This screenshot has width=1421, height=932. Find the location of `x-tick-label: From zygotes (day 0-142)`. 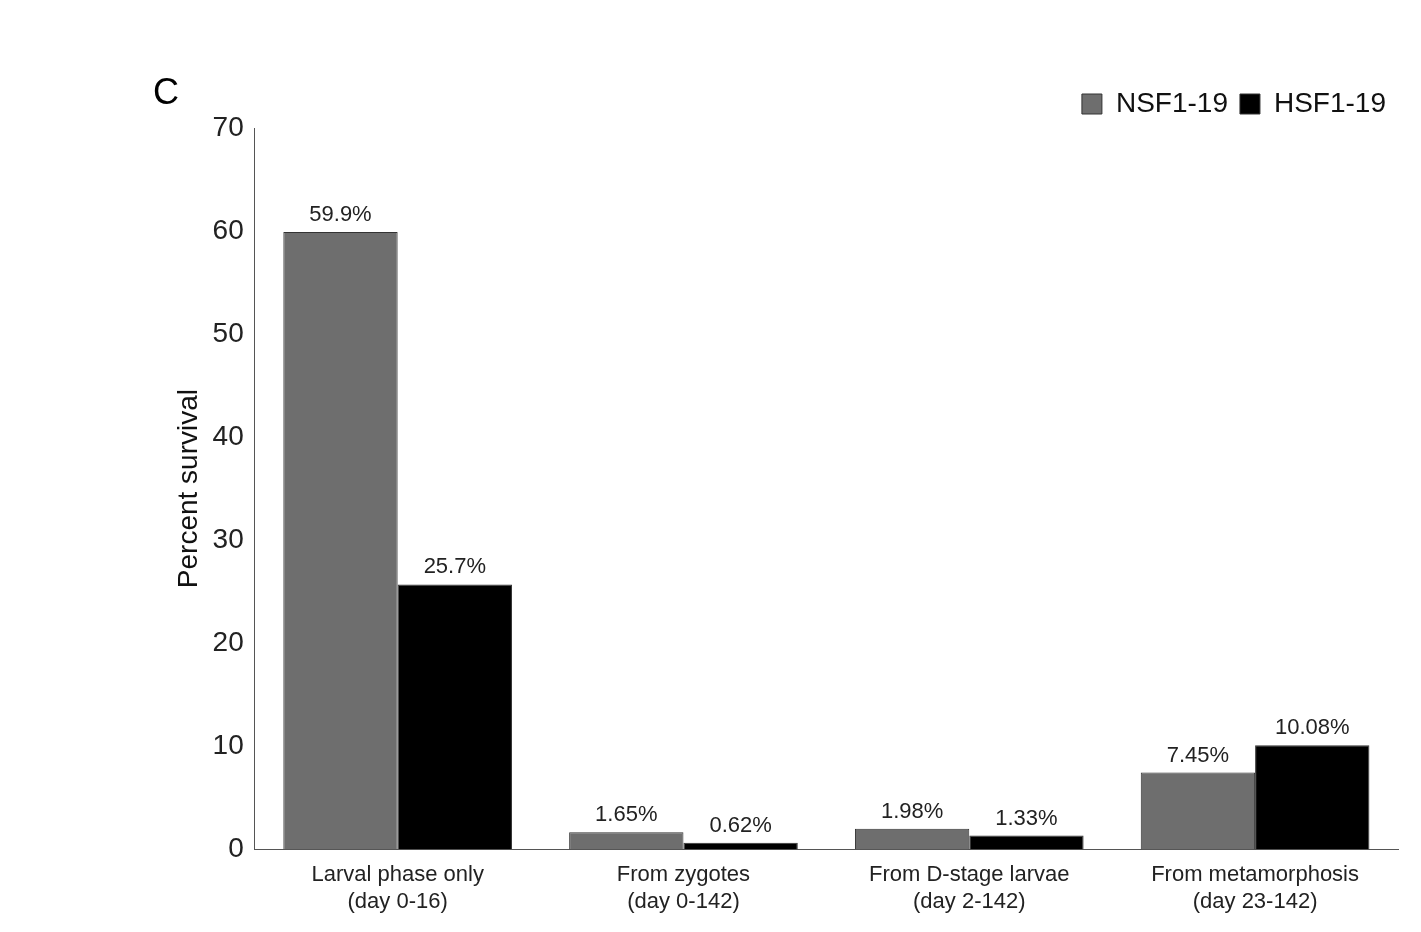

x-tick-label: From zygotes (day 0-142) is located at coordinates (683, 887).